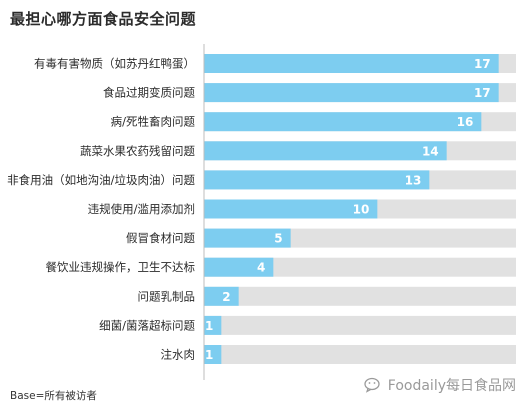 The image size is (528, 409). What do you see at coordinates (278, 239) in the screenshot?
I see `value-label: 5` at bounding box center [278, 239].